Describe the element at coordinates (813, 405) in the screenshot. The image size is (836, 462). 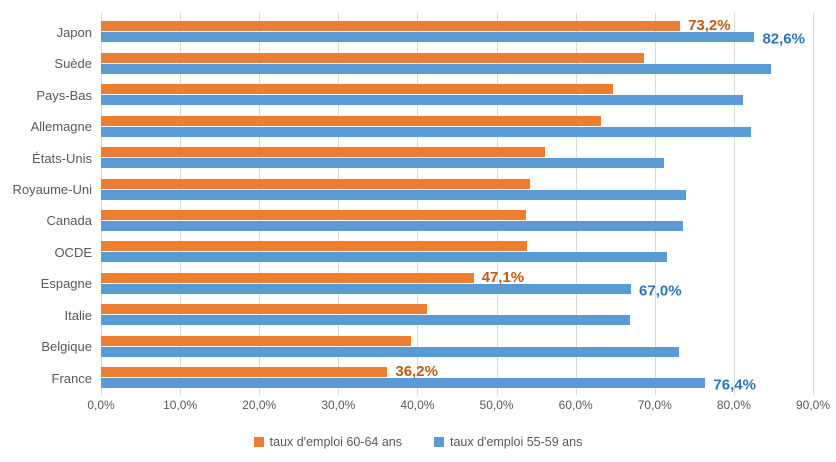
I see `x-tick-label: 90,0%` at that location.